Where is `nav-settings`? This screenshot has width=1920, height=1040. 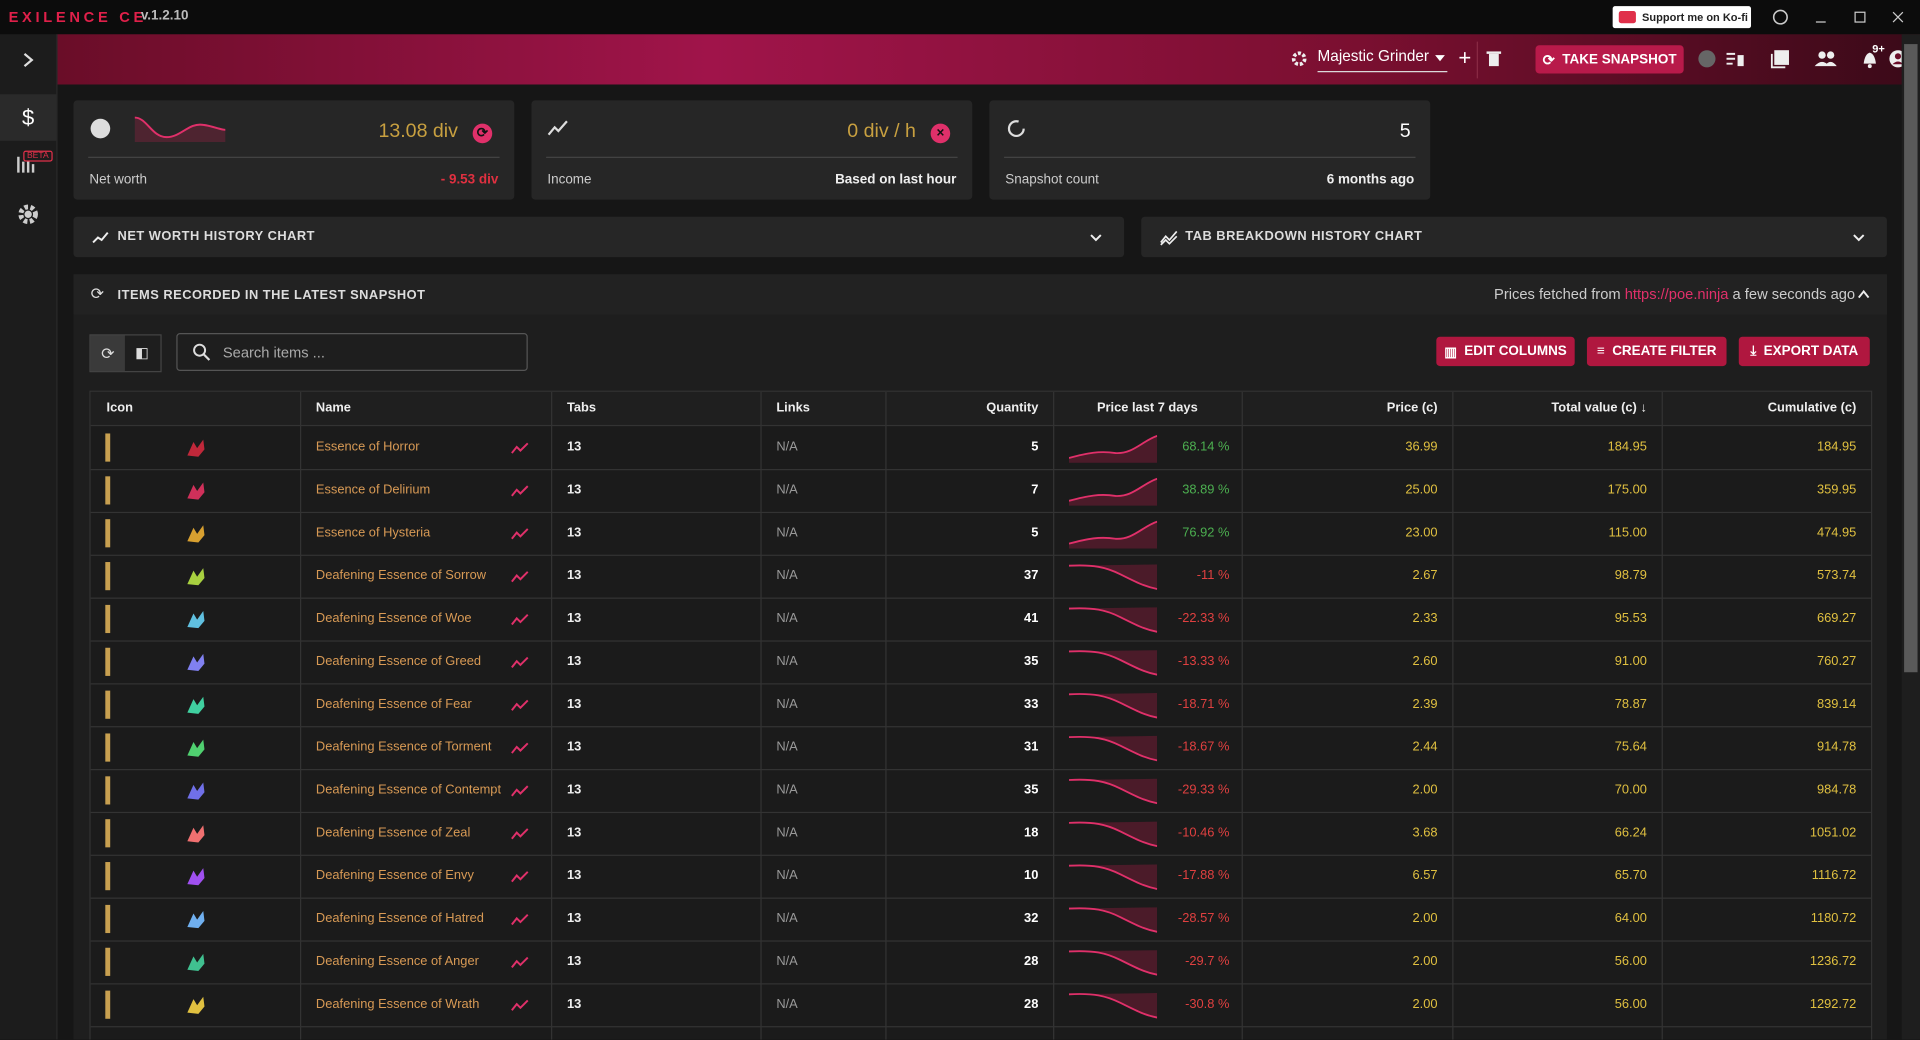 nav-settings is located at coordinates (28, 214).